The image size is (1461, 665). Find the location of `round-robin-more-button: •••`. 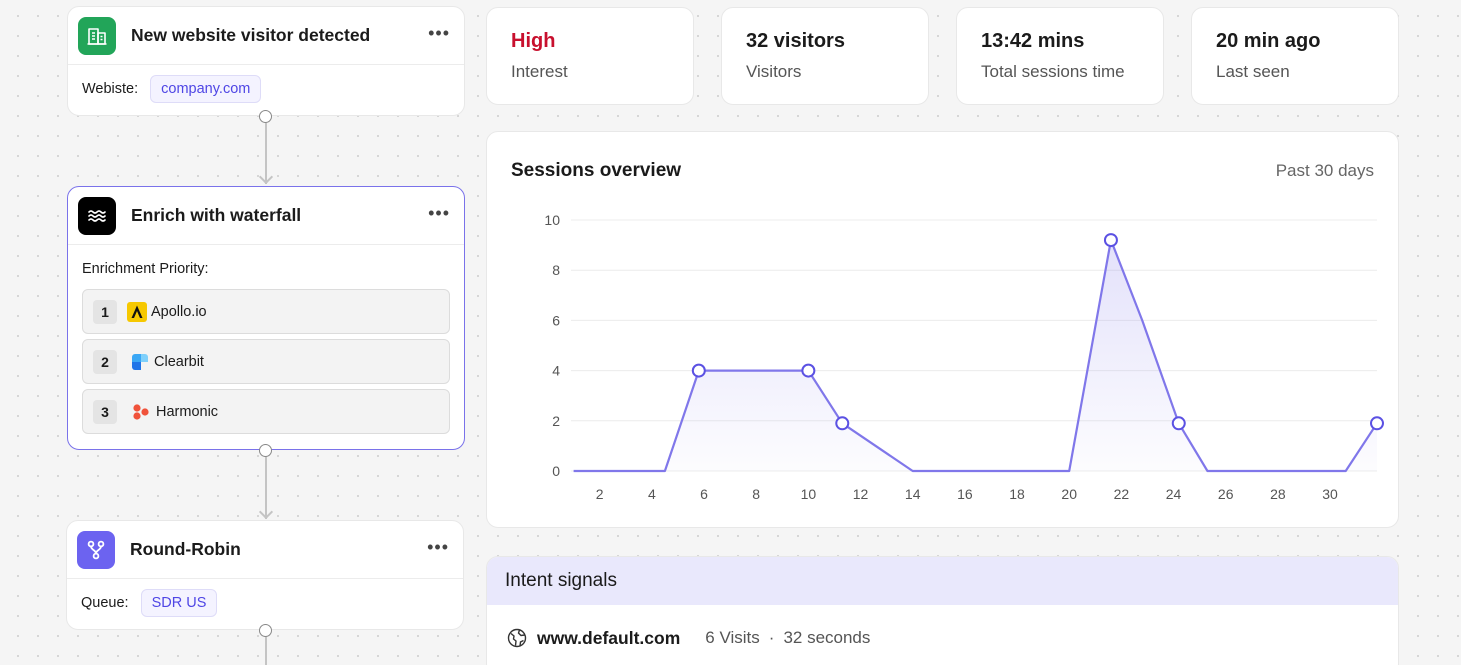

round-robin-more-button: ••• is located at coordinates (438, 546).